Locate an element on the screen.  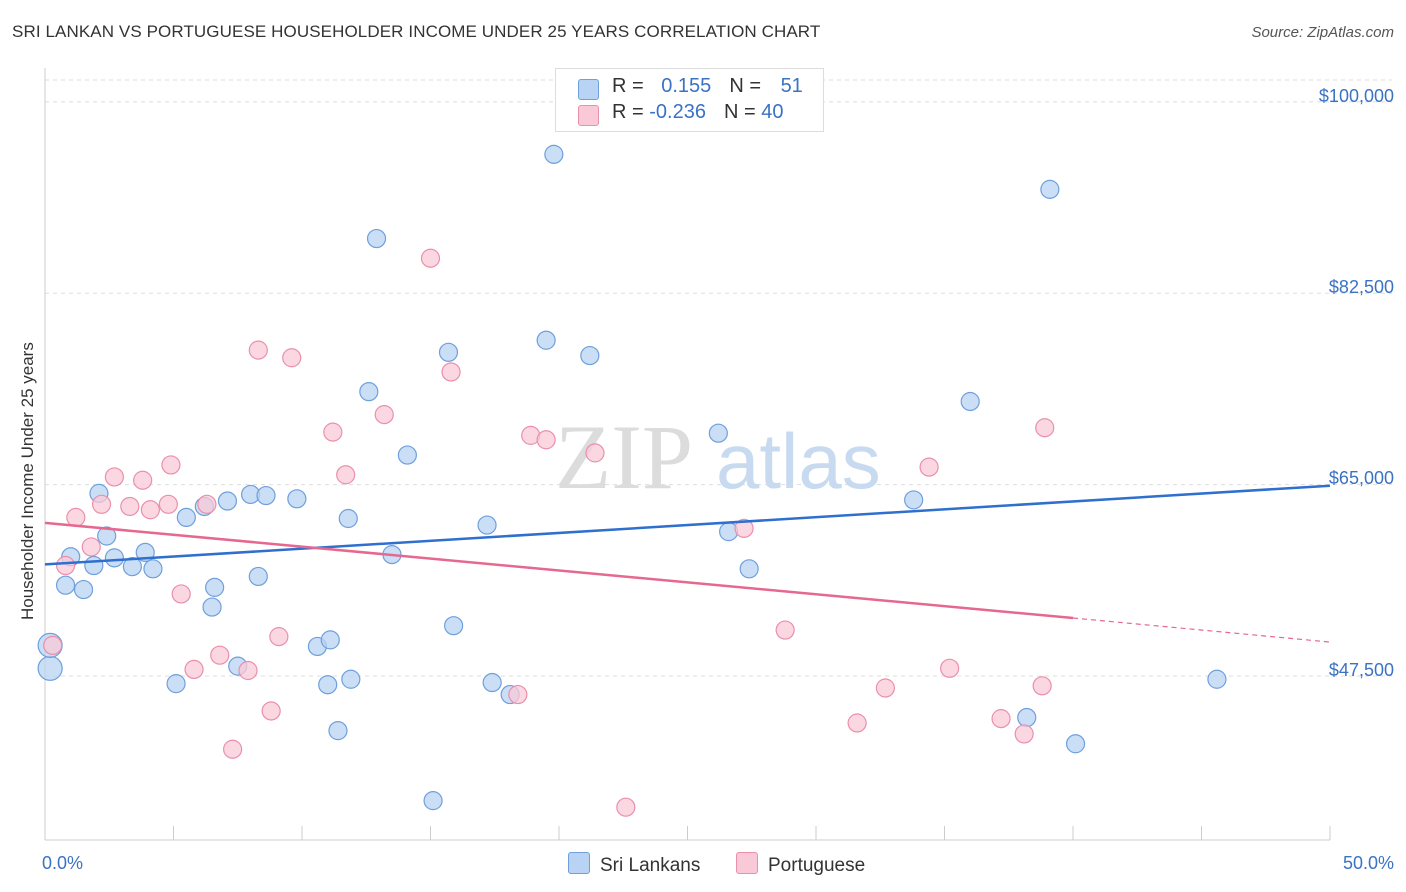
y-tick-label: $47,500 is located at coordinates (1361, 670).